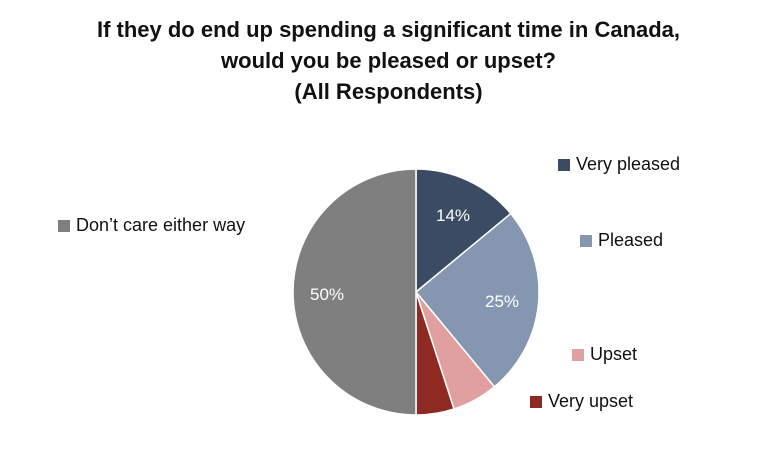 The width and height of the screenshot is (777, 456). What do you see at coordinates (463, 231) in the screenshot?
I see `pie-slice-very-pleased` at bounding box center [463, 231].